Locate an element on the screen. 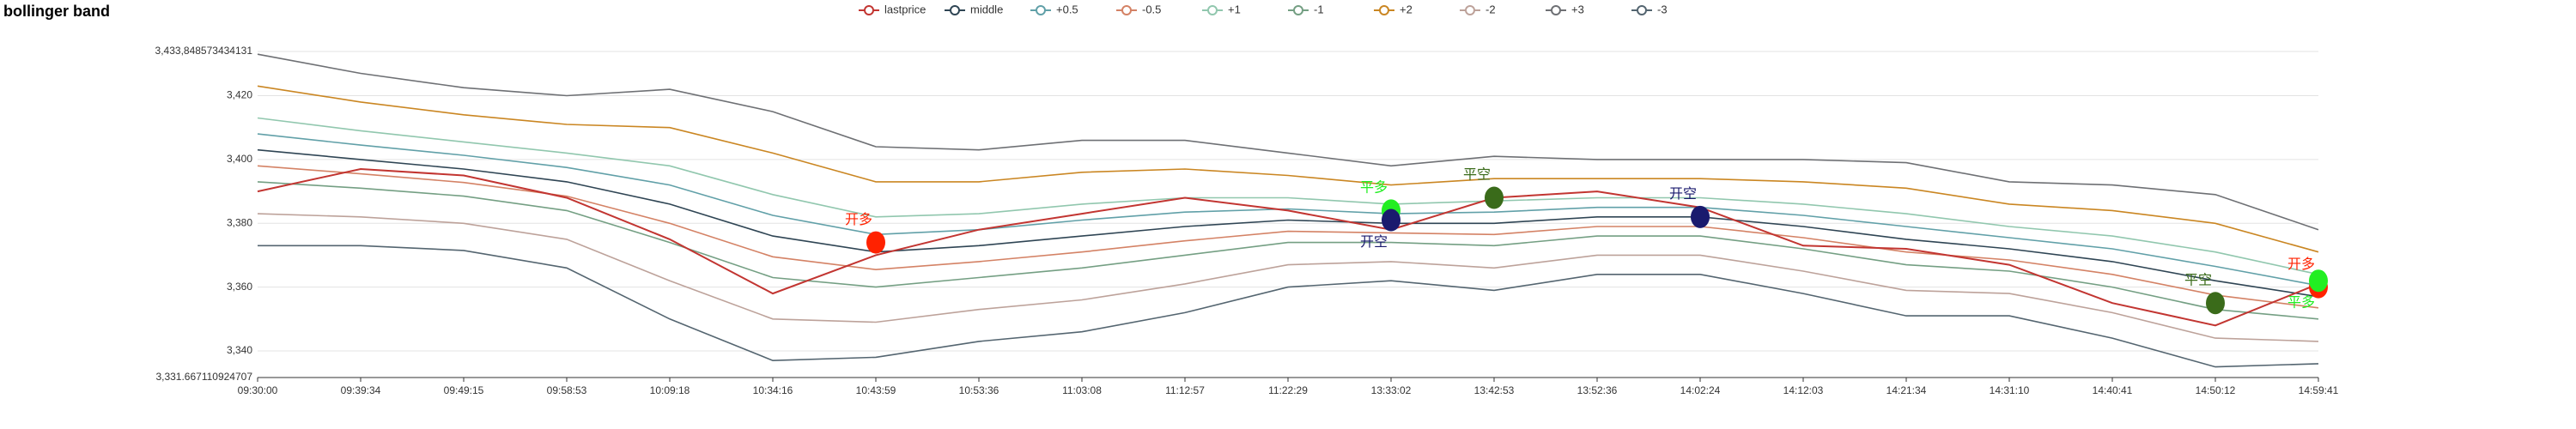 Image resolution: width=2576 pixels, height=429 pixels. x-tick-label: 14:21:34 is located at coordinates (1907, 390).